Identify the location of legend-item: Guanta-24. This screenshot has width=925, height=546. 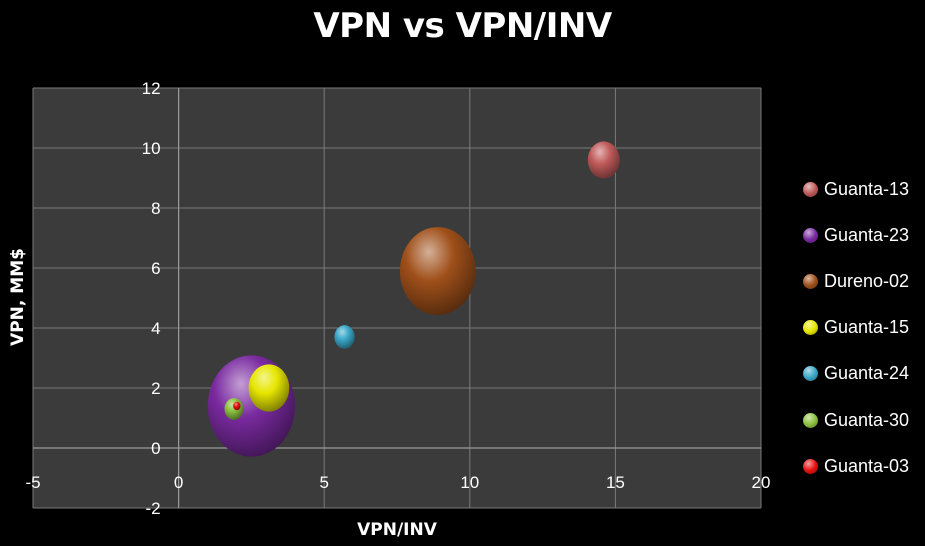
(856, 374).